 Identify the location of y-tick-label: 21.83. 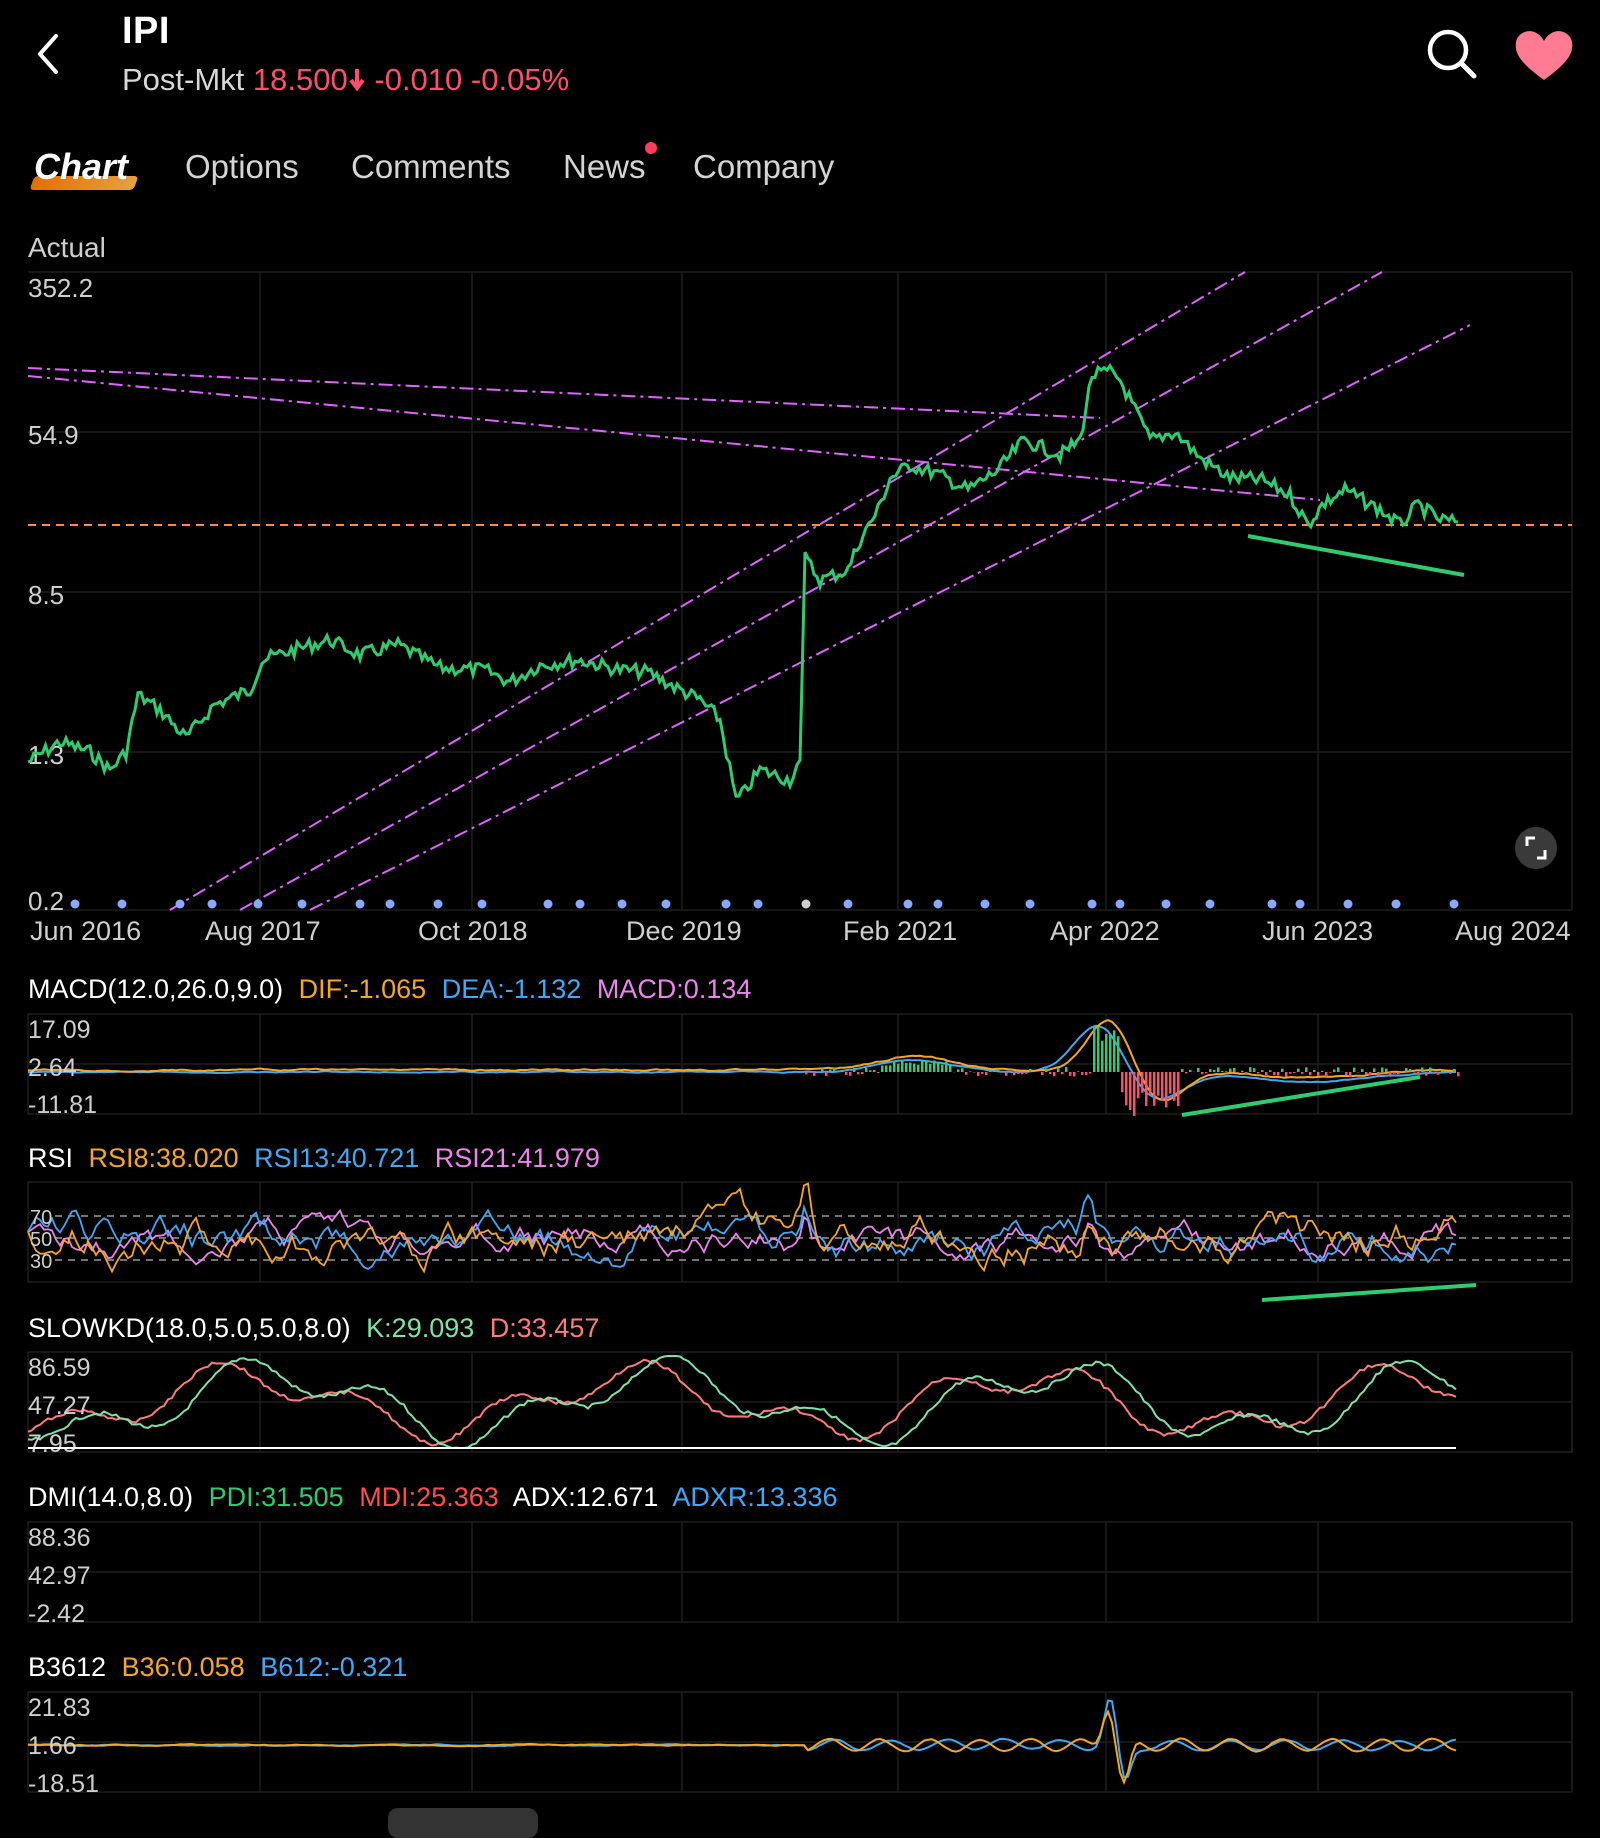
(59, 1708).